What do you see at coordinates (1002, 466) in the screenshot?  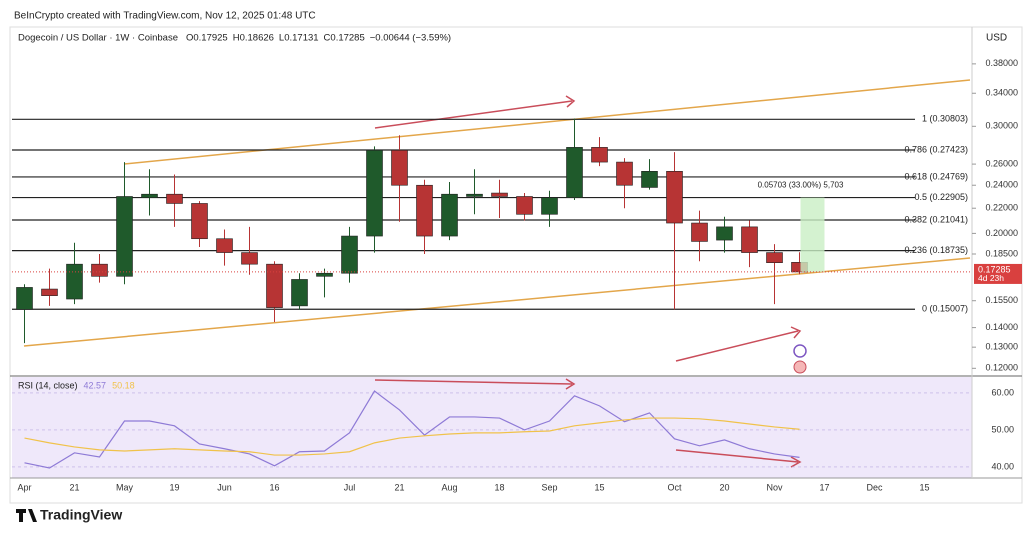 I see `y-tick-label: 40.00` at bounding box center [1002, 466].